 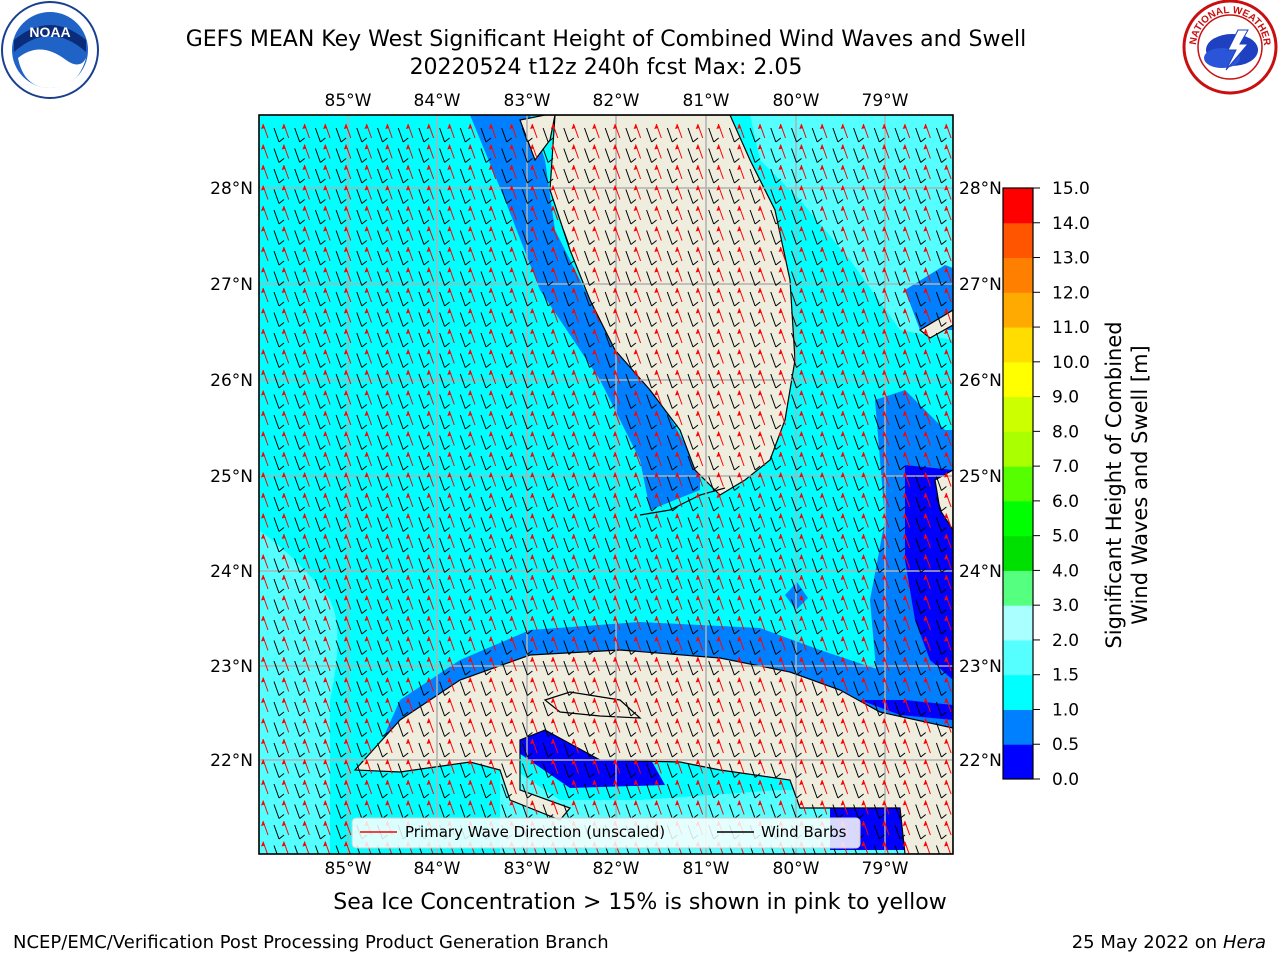 I want to click on lon-label-bottom: 84°W, so click(x=437, y=869).